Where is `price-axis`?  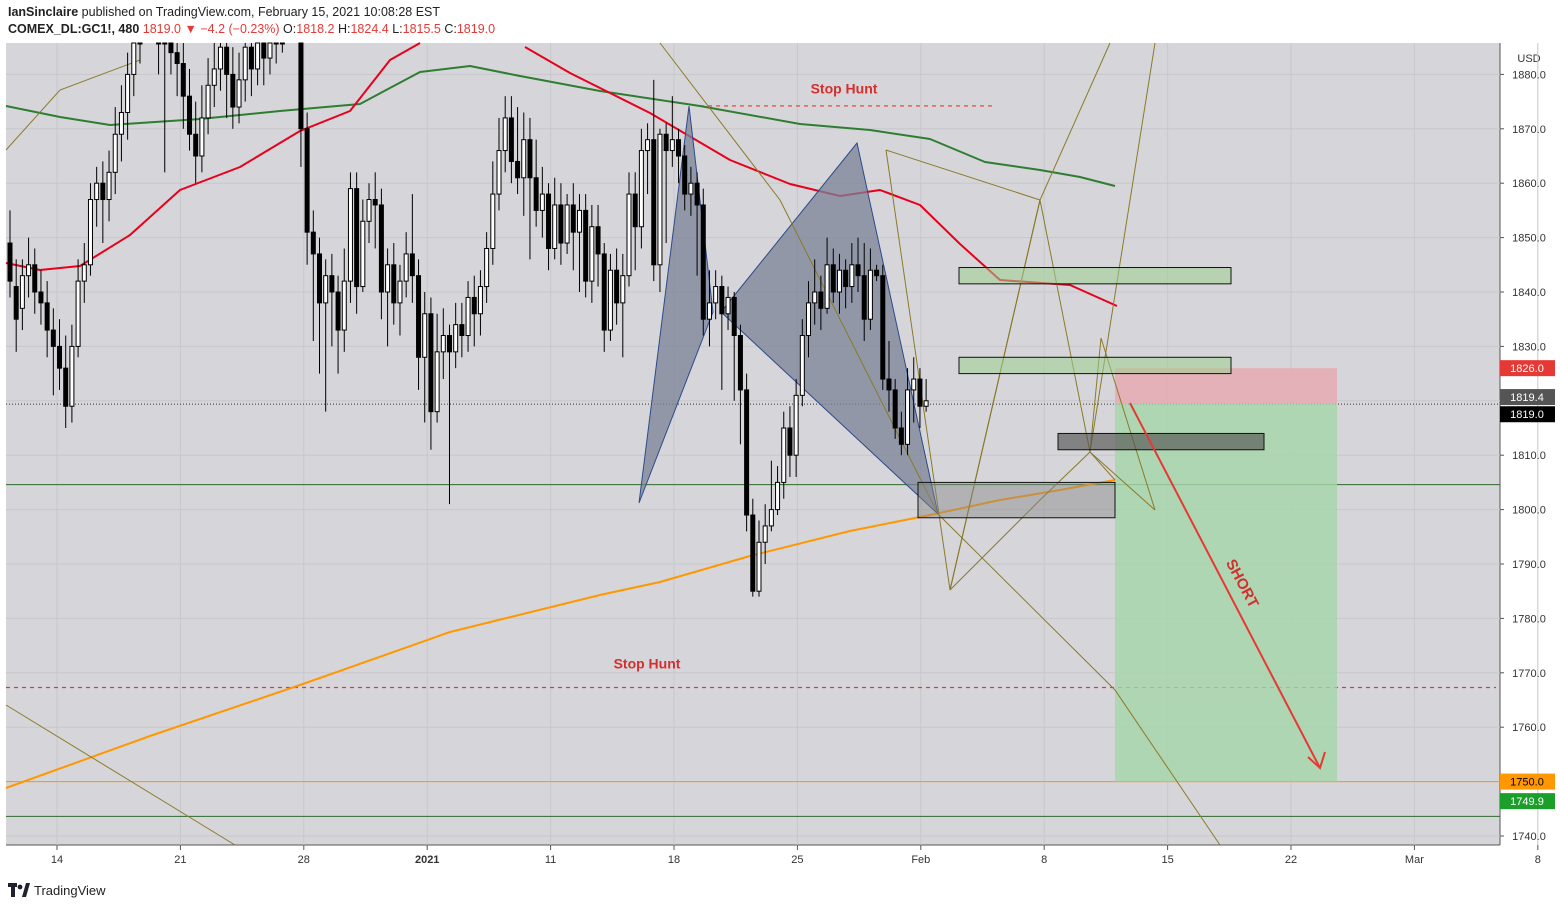 price-axis is located at coordinates (1529, 444).